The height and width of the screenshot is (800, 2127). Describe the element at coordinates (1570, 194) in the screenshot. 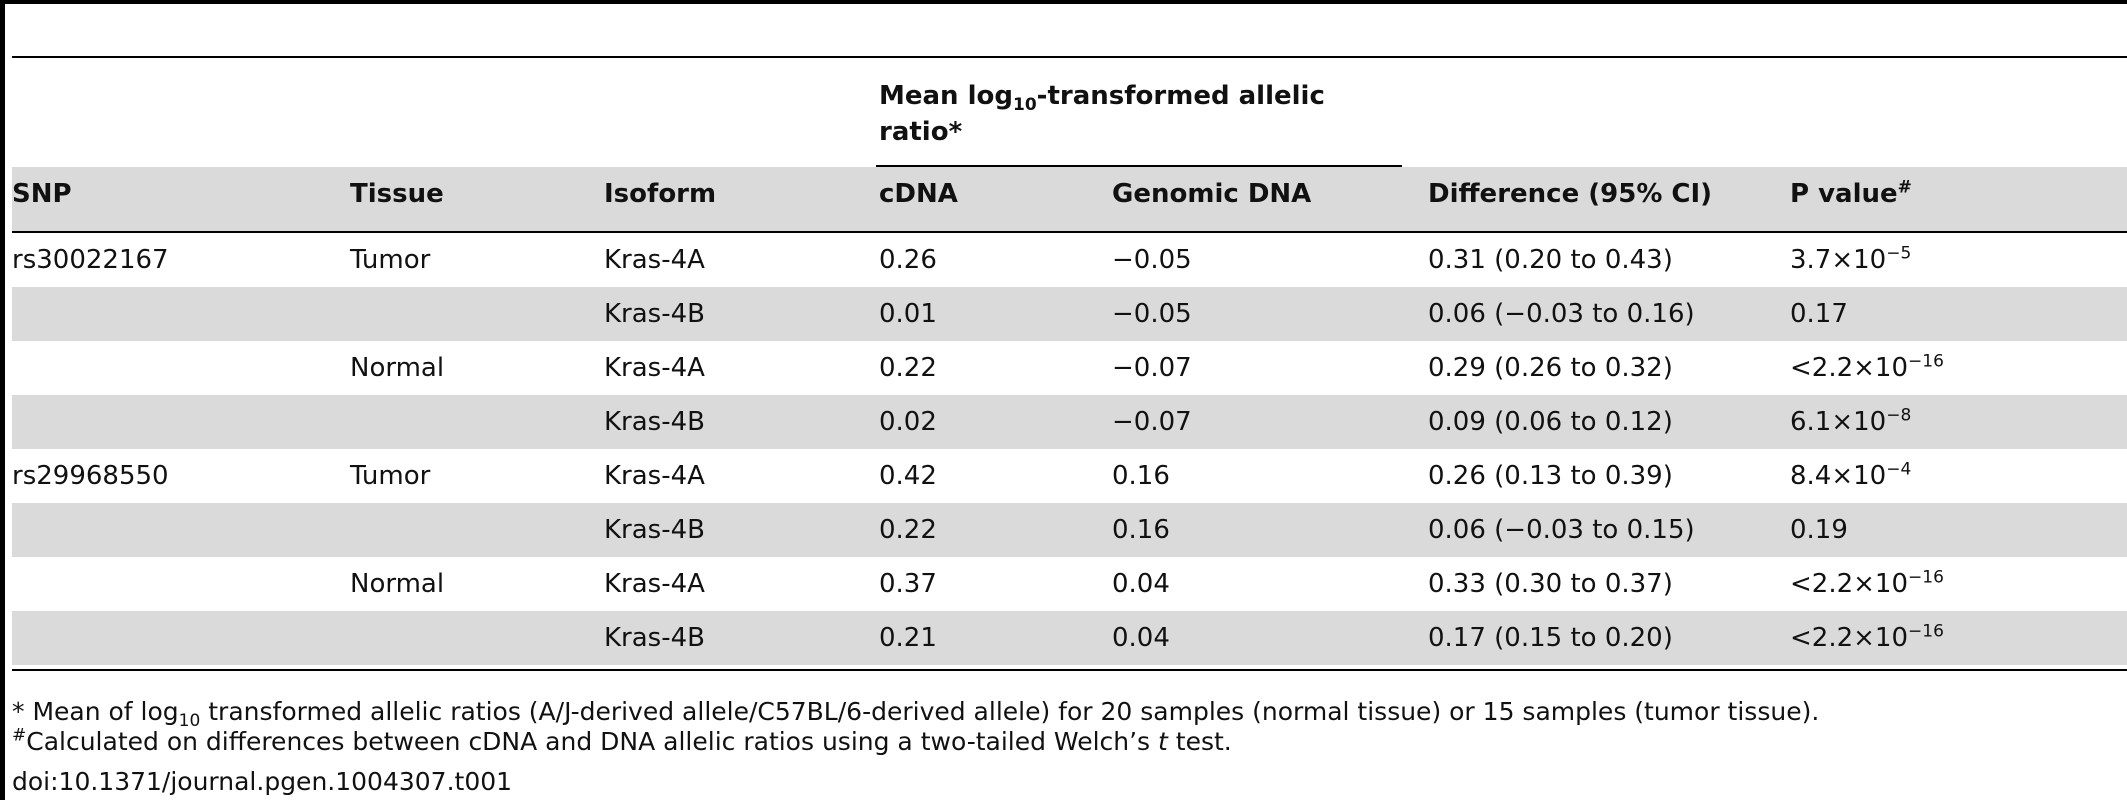

I see `column-header-diff: Difference (95% CI)` at that location.